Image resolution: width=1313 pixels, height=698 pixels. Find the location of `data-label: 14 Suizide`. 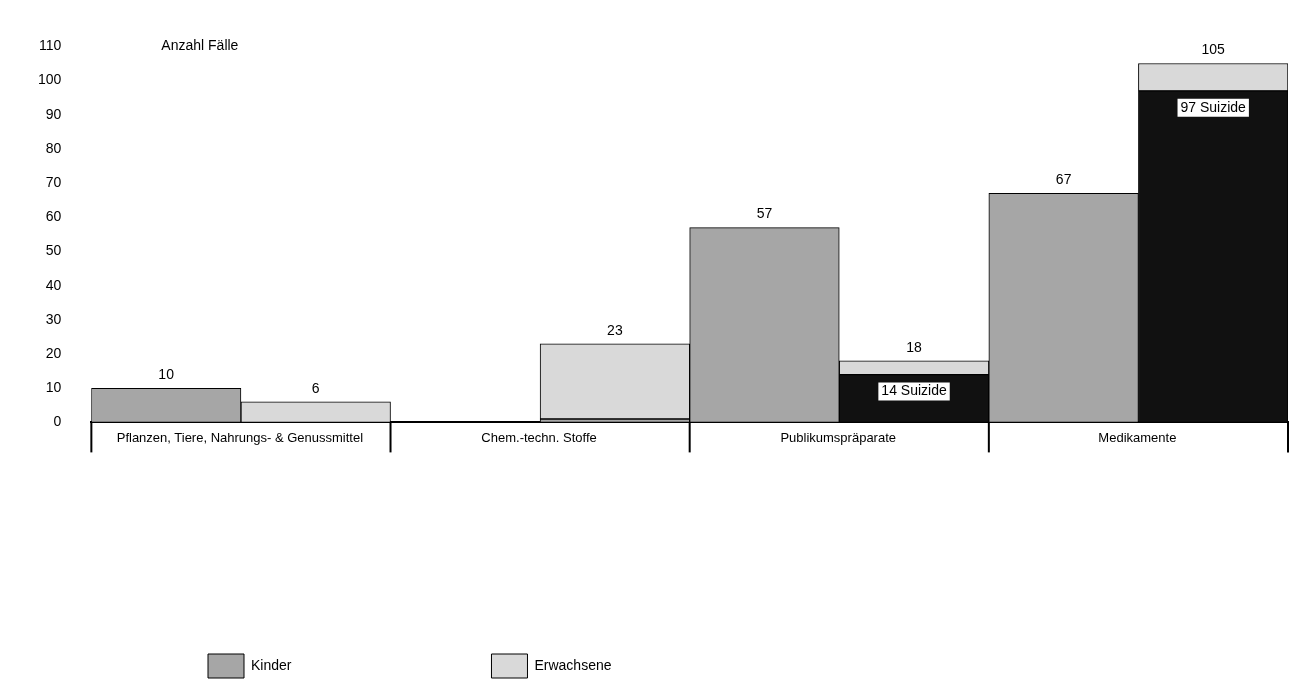

data-label: 14 Suizide is located at coordinates (914, 390).